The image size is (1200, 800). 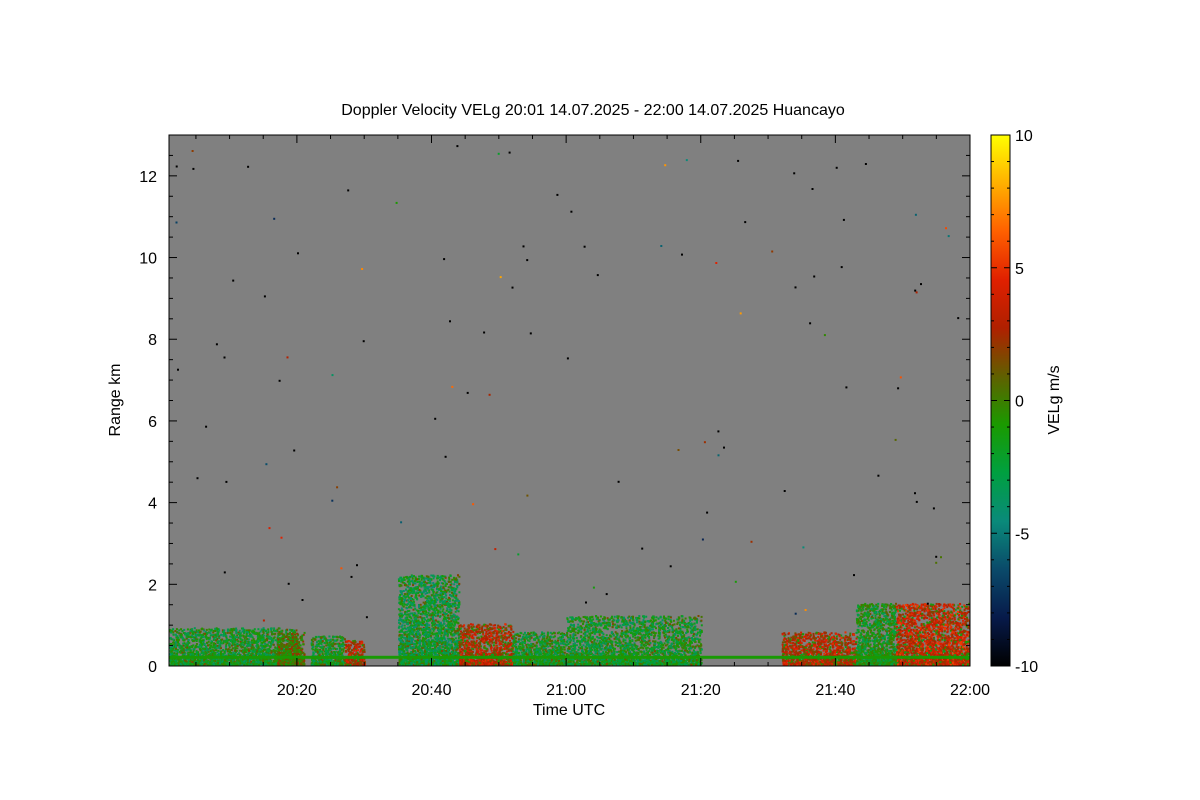 I want to click on y-tick-label: 2, so click(x=152, y=585).